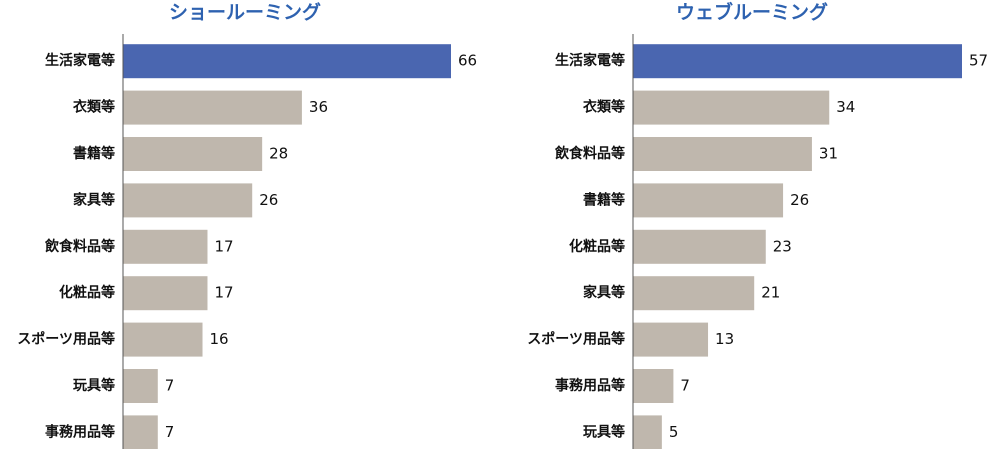  What do you see at coordinates (770, 293) in the screenshot?
I see `value-label: 21` at bounding box center [770, 293].